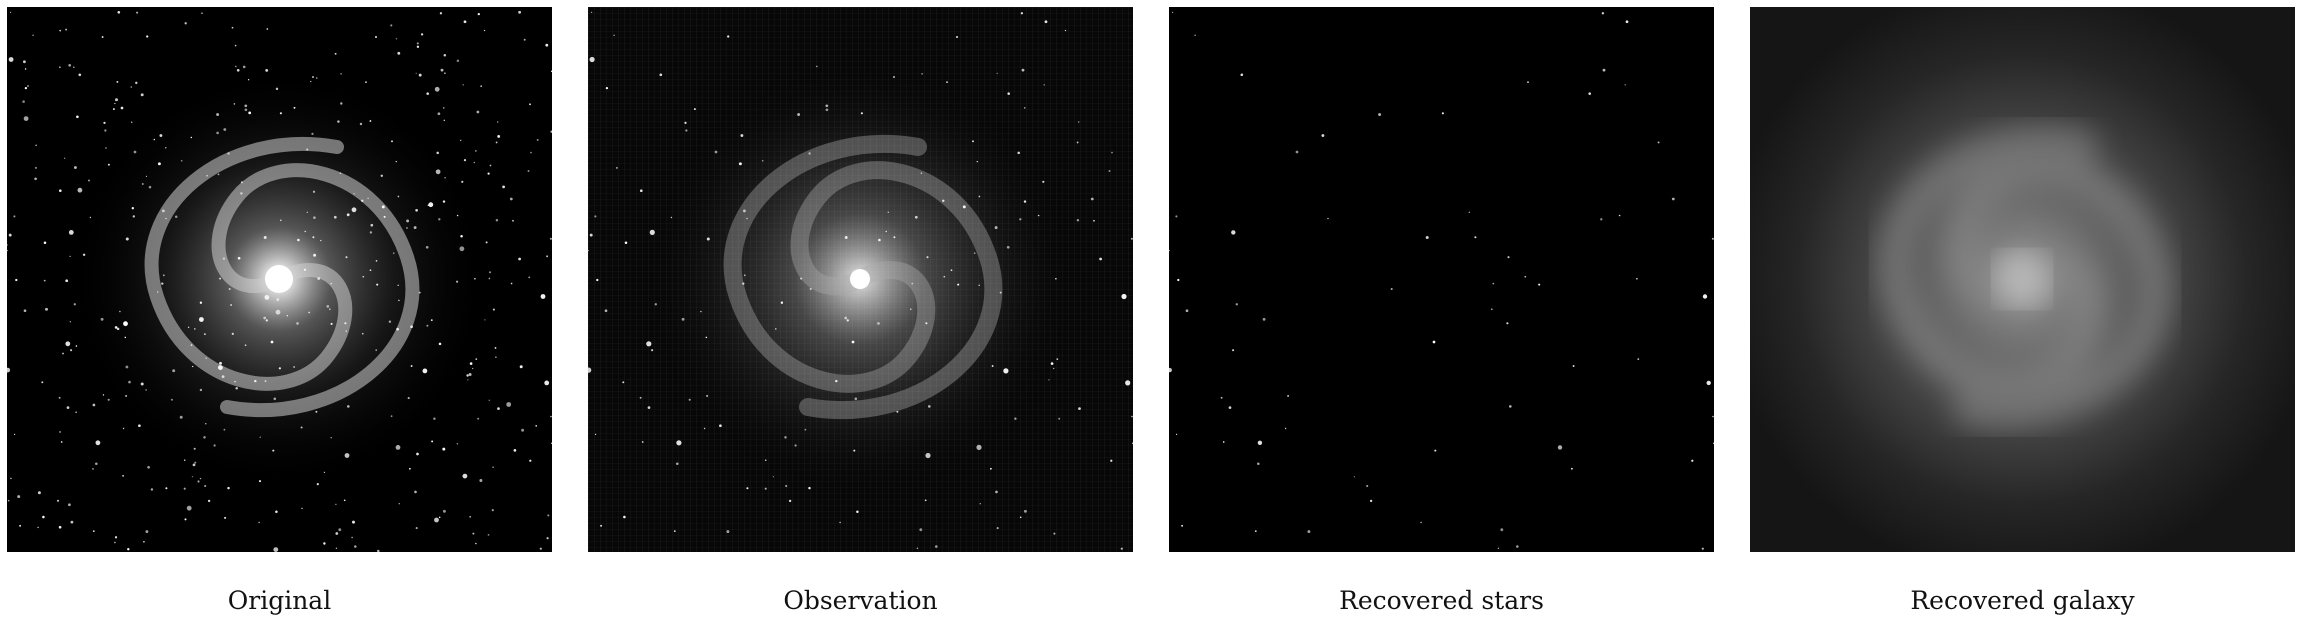  I want to click on galaxy-core, so click(860, 279).